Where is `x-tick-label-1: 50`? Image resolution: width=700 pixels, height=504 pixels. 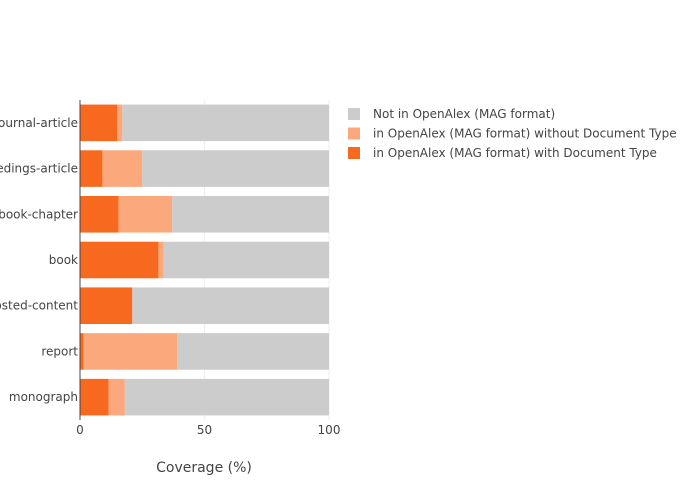 x-tick-label-1: 50 is located at coordinates (204, 430).